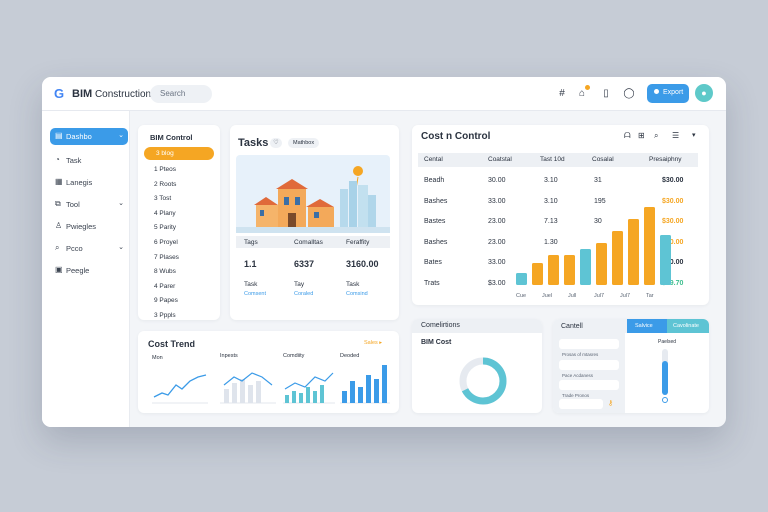  What do you see at coordinates (89, 204) in the screenshot?
I see `sidebar-item-tool: ⧉ Tool ⌄` at bounding box center [89, 204].